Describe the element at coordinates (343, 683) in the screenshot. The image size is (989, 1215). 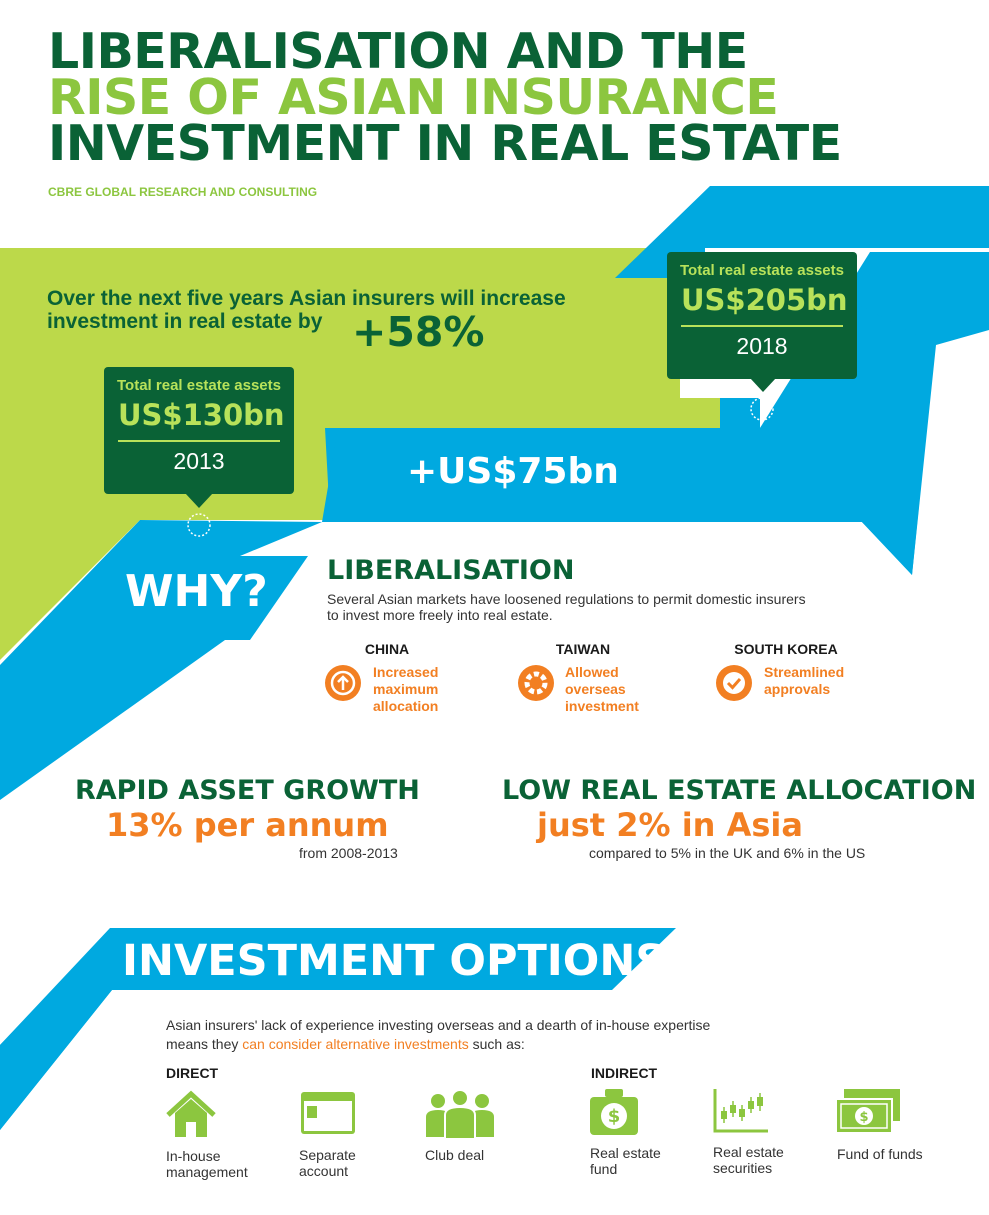
I see `arrow-up-icon` at that location.